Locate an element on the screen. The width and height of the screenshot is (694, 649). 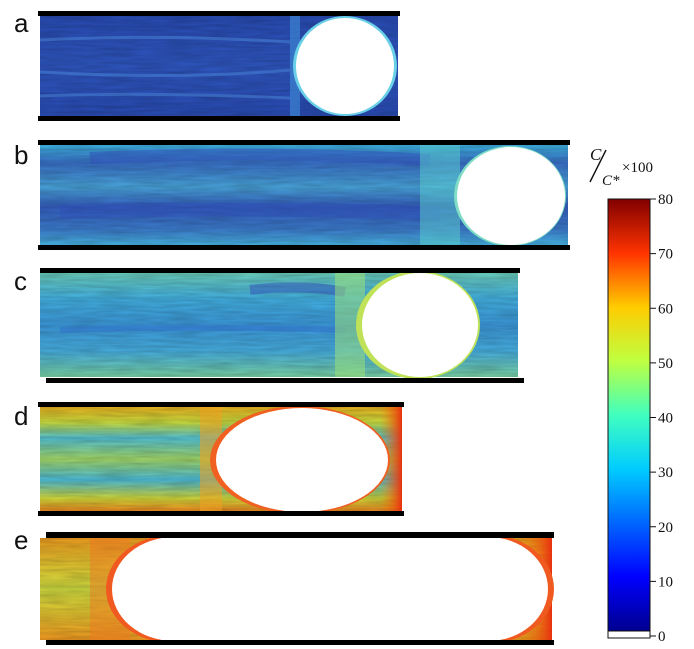
colorbar-tick-label: 10 is located at coordinates (665, 582).